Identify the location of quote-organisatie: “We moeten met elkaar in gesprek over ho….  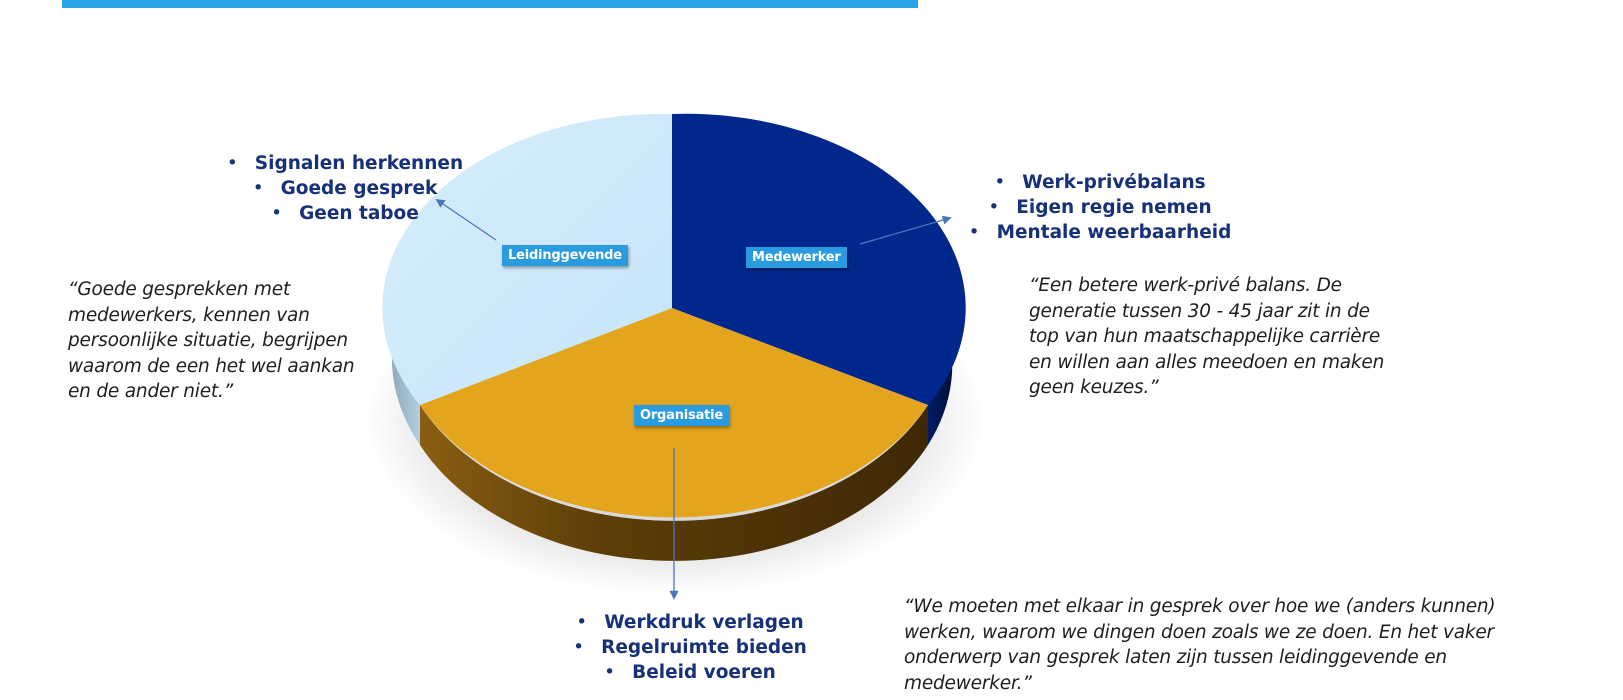
(1200, 645).